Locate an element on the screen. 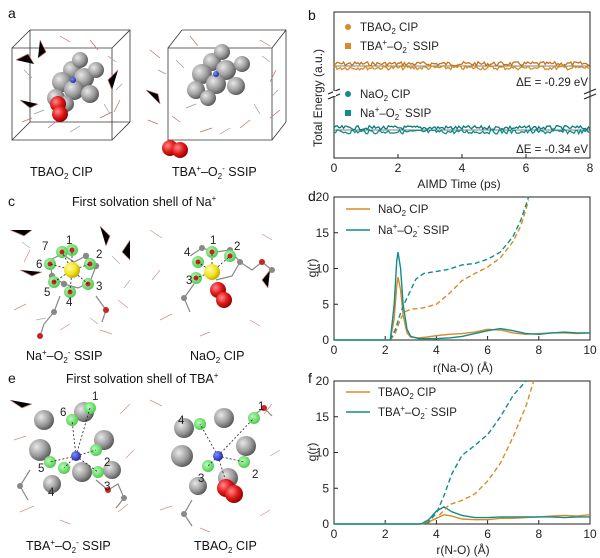  nao2-cip-structure: 1 2 3 4 is located at coordinates (212, 283).